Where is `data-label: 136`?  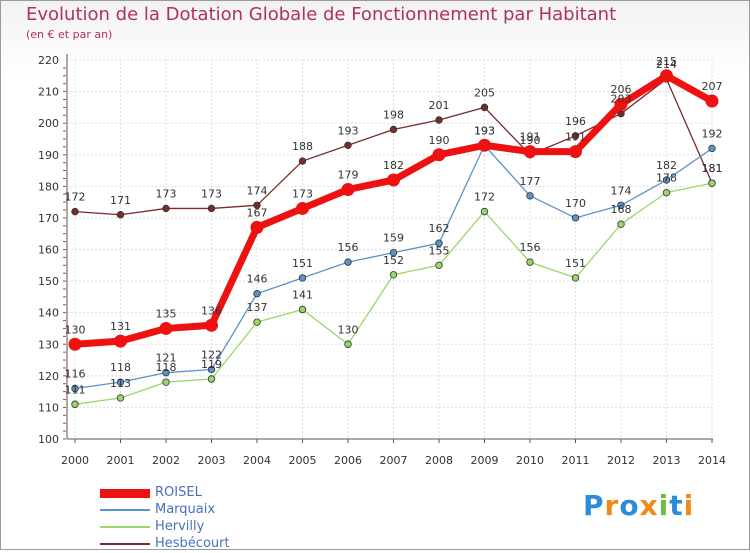
data-label: 136 is located at coordinates (211, 310).